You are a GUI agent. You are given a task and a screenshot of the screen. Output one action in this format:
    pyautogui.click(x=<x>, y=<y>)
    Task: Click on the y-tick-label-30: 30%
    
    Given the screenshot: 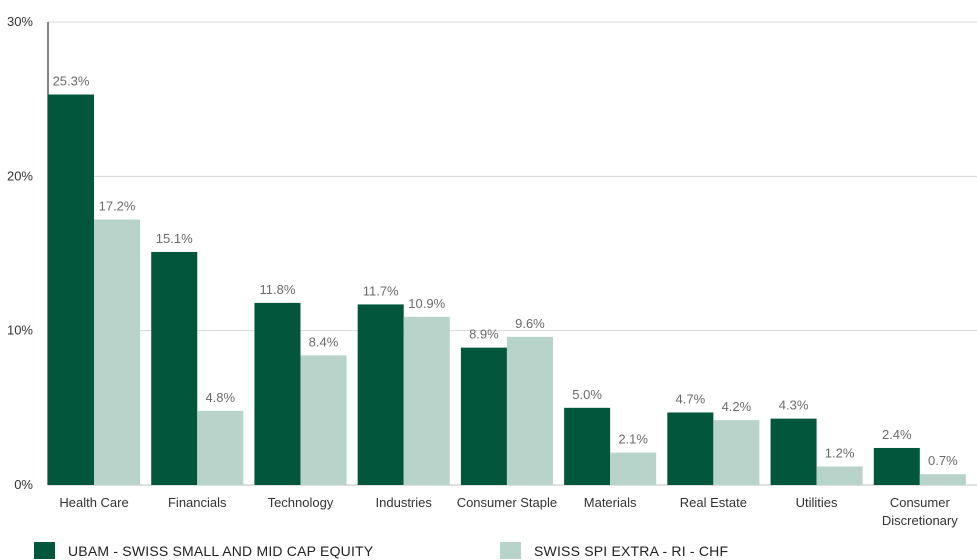 What is the action you would take?
    pyautogui.click(x=20, y=21)
    